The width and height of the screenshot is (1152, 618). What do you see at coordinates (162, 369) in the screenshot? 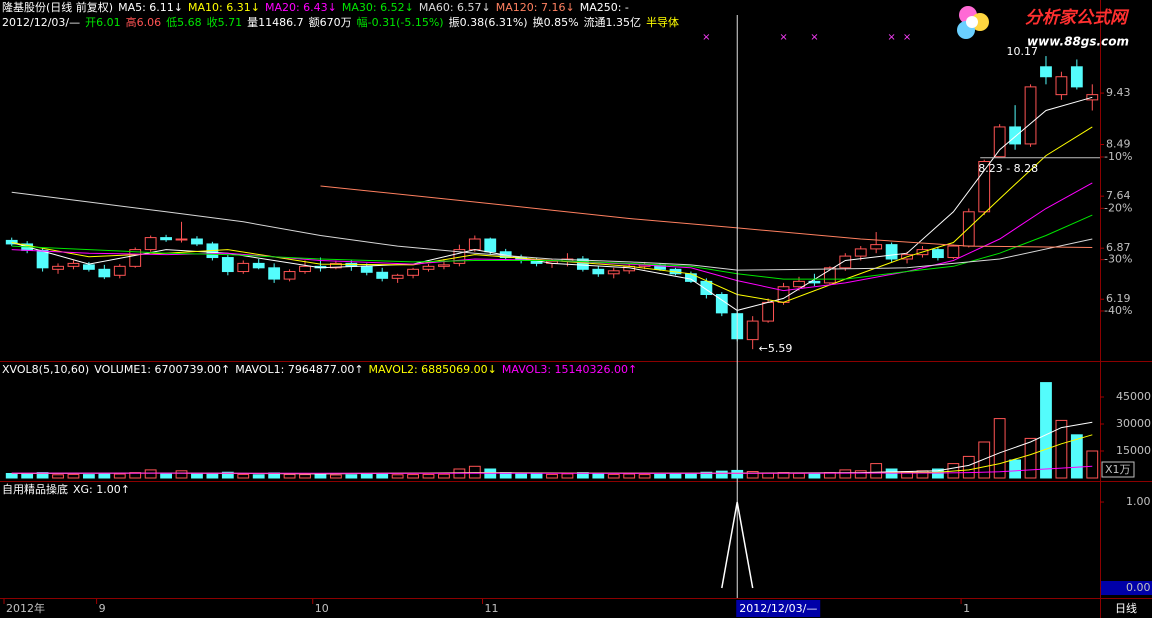
I see `legend-entry: VOLUME1: 6700739.00↑` at bounding box center [162, 369].